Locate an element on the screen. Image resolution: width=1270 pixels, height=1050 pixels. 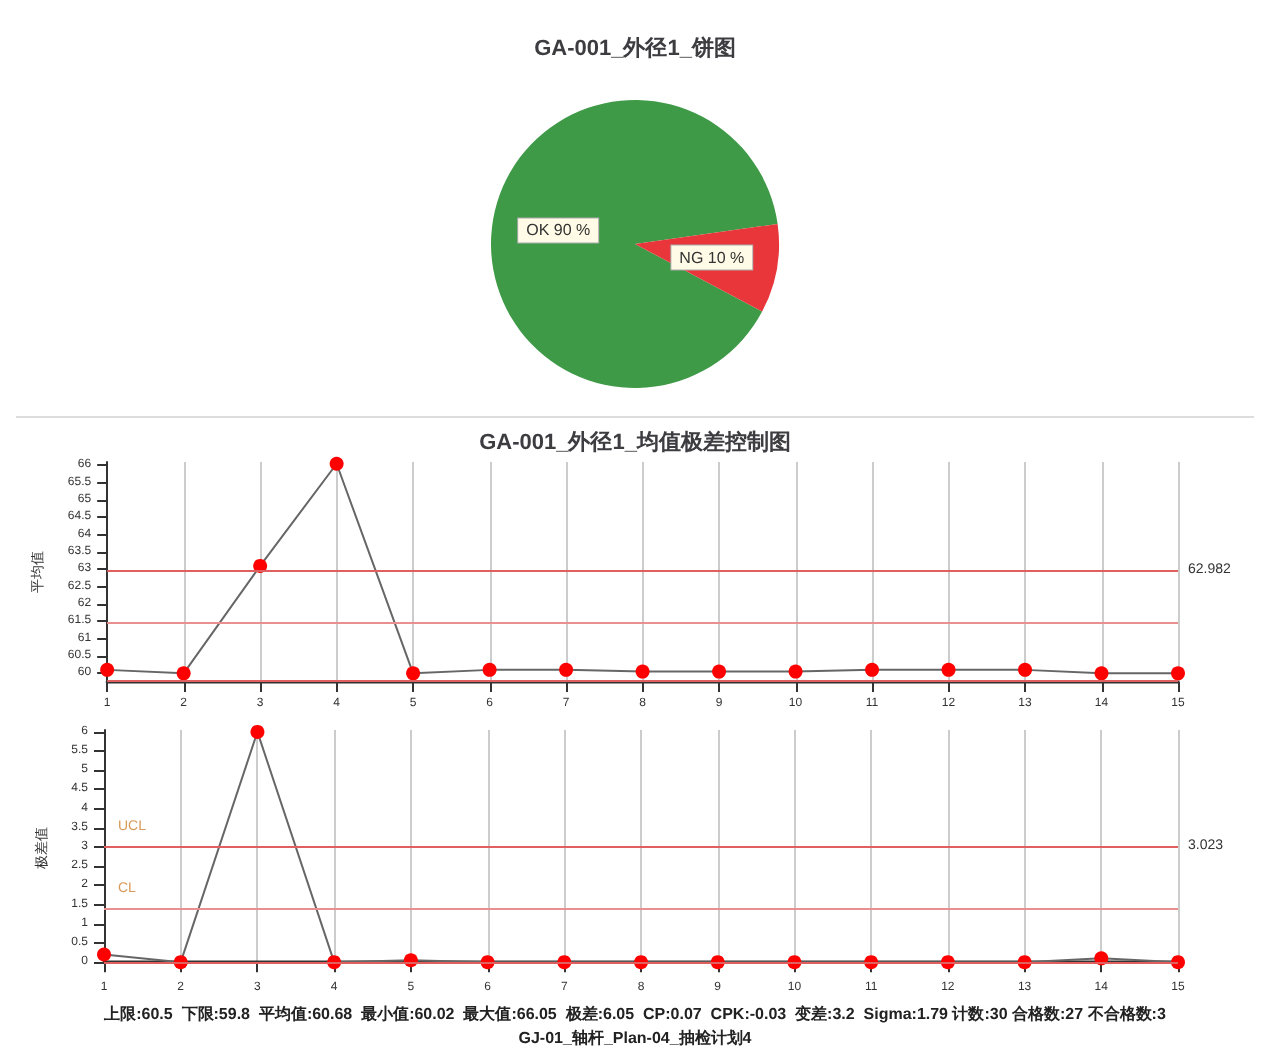
chart-title: GA-001_外径1_饼图 is located at coordinates (635, 48).